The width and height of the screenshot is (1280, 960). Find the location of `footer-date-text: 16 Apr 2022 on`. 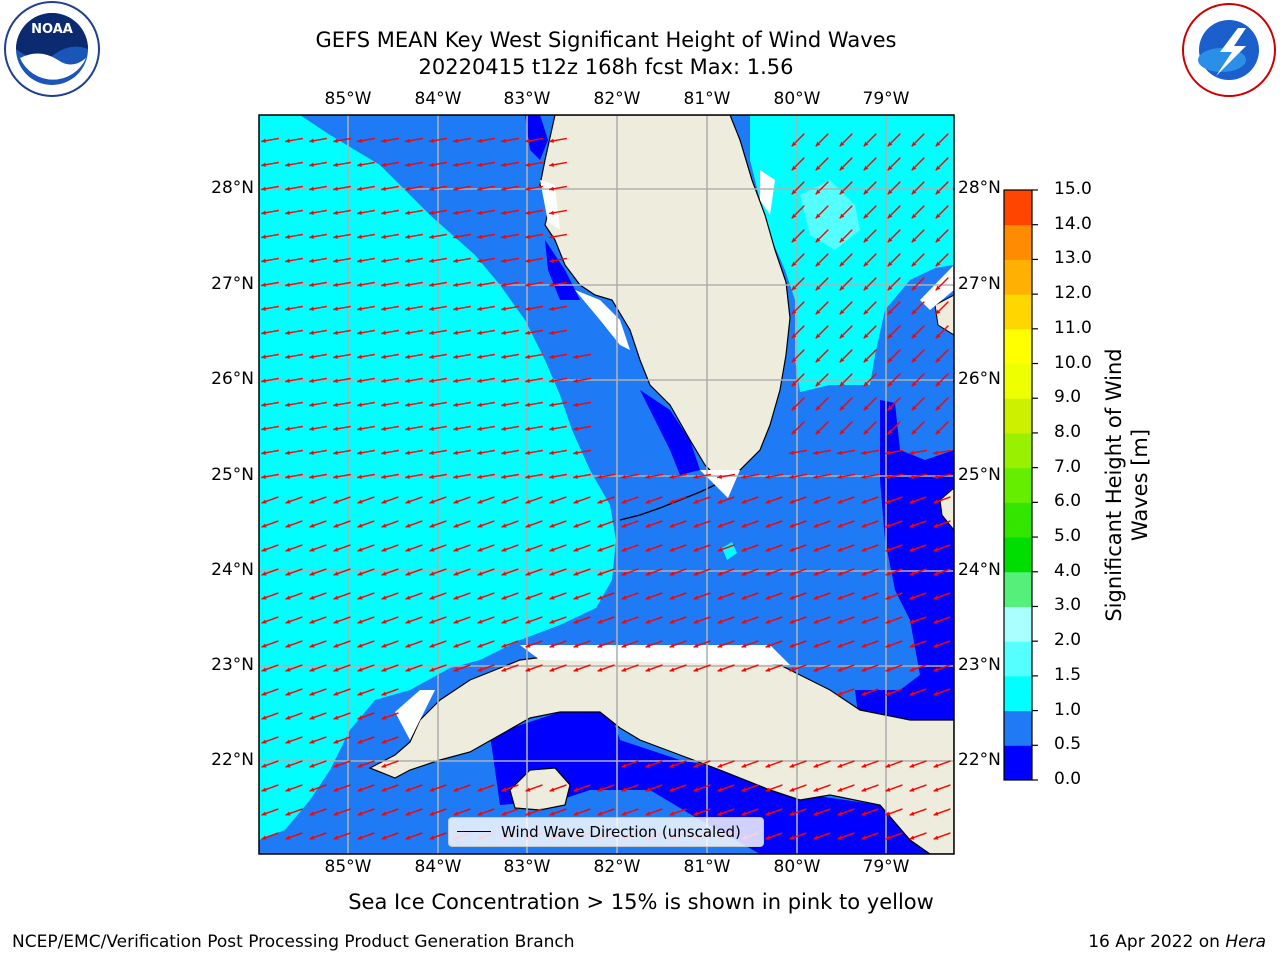

footer-date-text: 16 Apr 2022 on is located at coordinates (1154, 942).